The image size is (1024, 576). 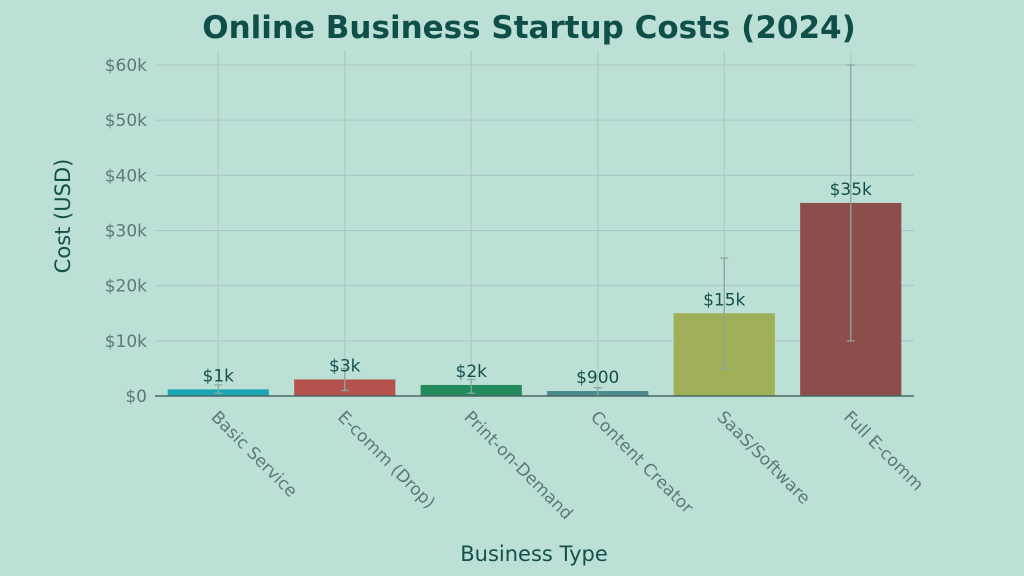 I want to click on y-tick-label: $20k, so click(x=126, y=287).